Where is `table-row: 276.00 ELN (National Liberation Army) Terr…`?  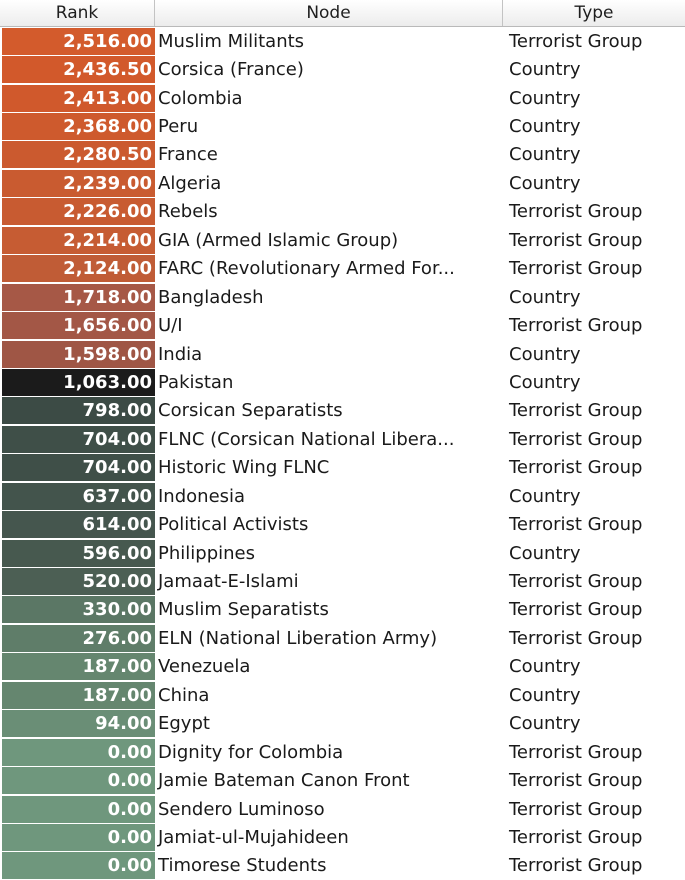
table-row: 276.00 ELN (National Liberation Army) Terr… is located at coordinates (342, 638).